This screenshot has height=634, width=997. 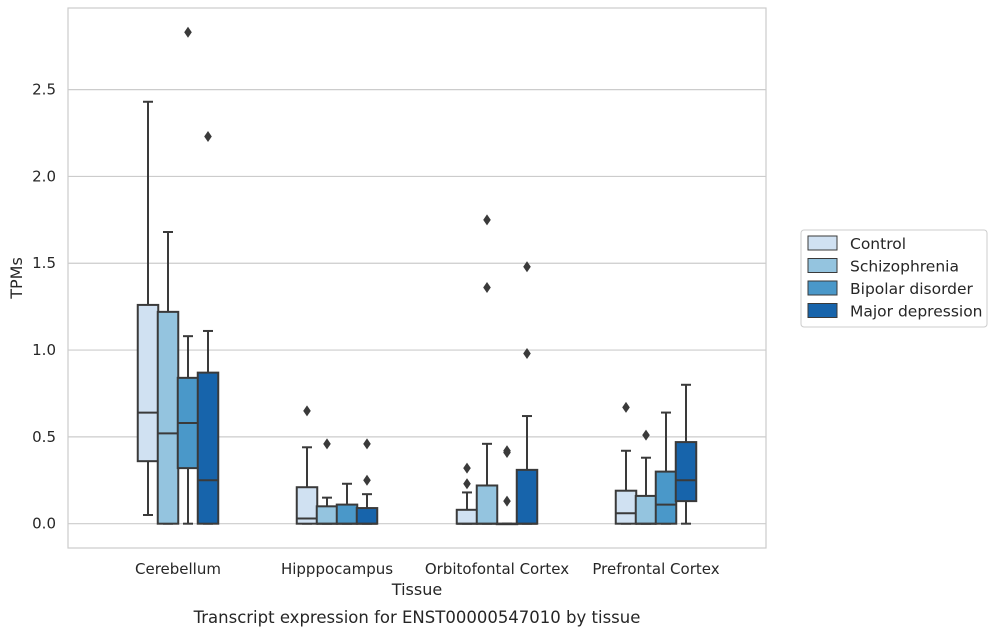 What do you see at coordinates (878, 244) in the screenshot?
I see `legend-label: Control` at bounding box center [878, 244].